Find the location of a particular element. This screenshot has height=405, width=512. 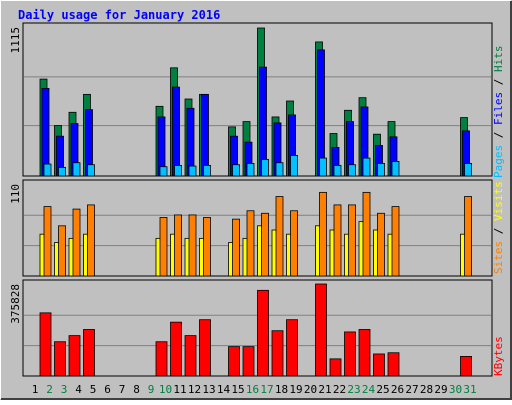

x-tick-label: 21 is located at coordinates (324, 389).